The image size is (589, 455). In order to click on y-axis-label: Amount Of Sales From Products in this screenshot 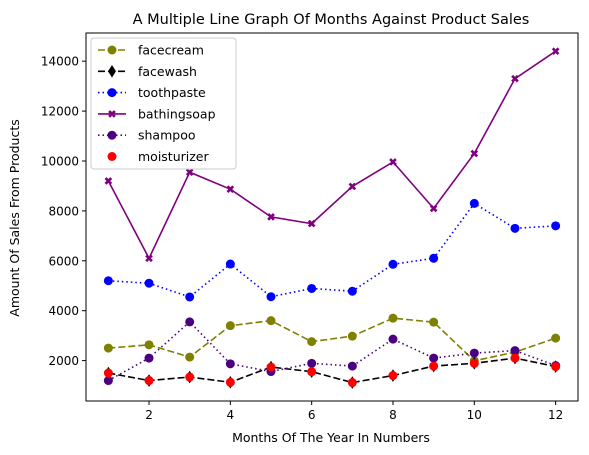, I will do `click(14, 217)`.